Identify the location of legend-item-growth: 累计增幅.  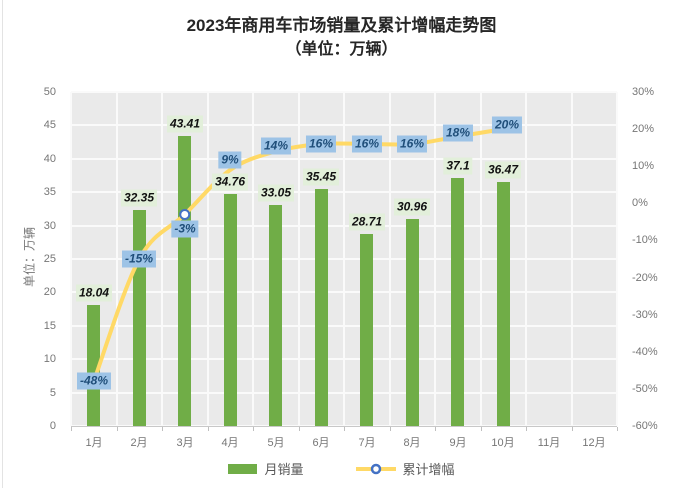
(405, 468).